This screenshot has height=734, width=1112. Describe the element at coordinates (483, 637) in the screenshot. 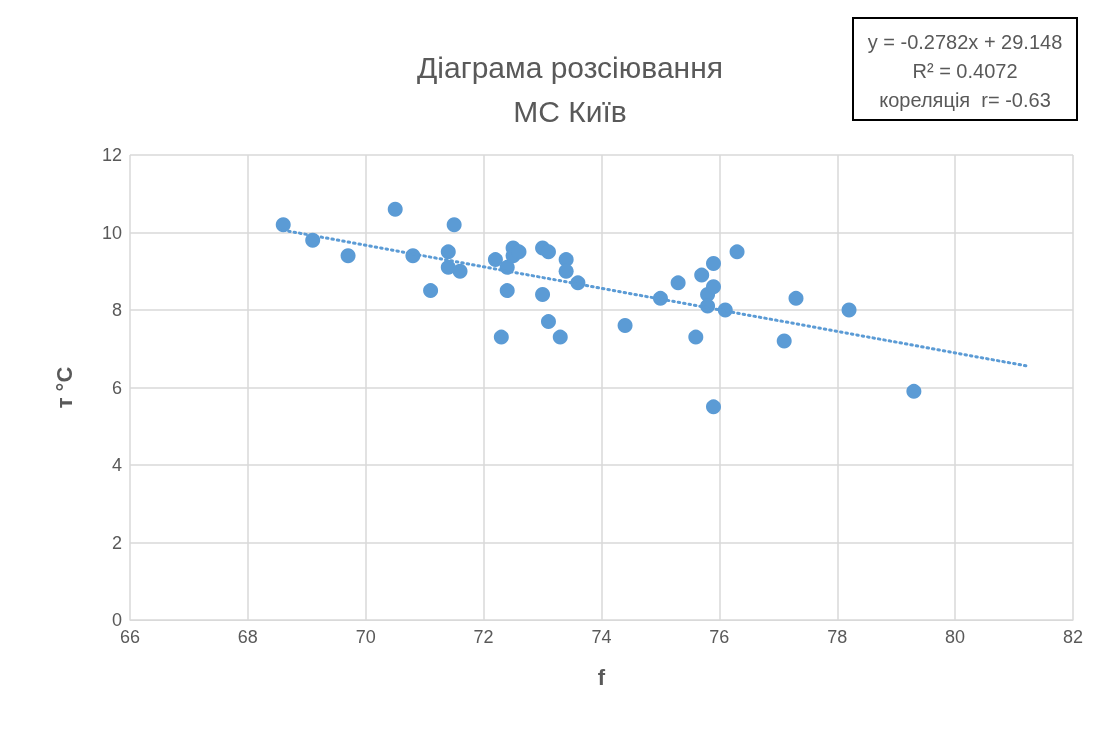

I see `x-tick-label: 72` at that location.